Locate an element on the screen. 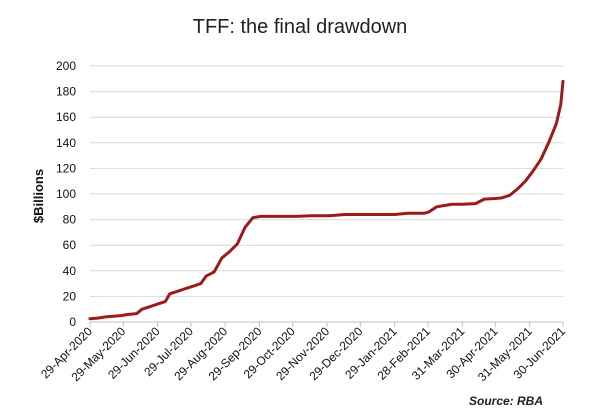 The height and width of the screenshot is (420, 600). y-tick-label: 160 is located at coordinates (66, 117).